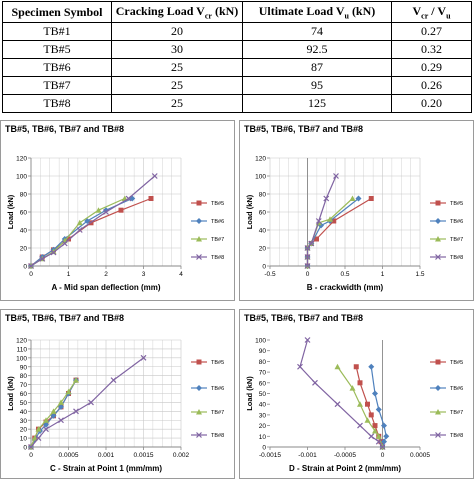  What do you see at coordinates (317, 85) in the screenshot?
I see `cell-ultimate-load: 95` at bounding box center [317, 85].